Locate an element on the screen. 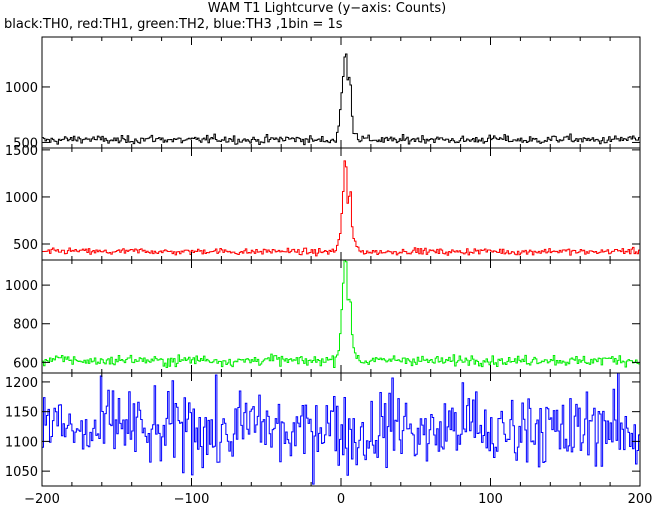 Image resolution: width=654 pixels, height=505 pixels. y-tick-label: 1200 is located at coordinates (21, 383).